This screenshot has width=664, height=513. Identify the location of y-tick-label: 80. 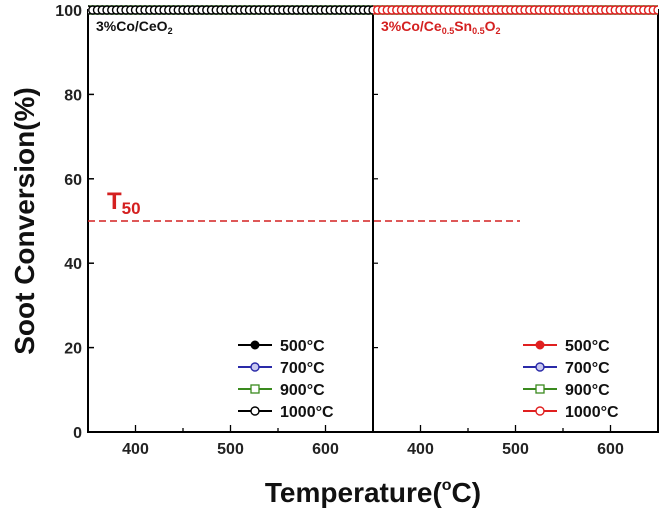
(73, 95).